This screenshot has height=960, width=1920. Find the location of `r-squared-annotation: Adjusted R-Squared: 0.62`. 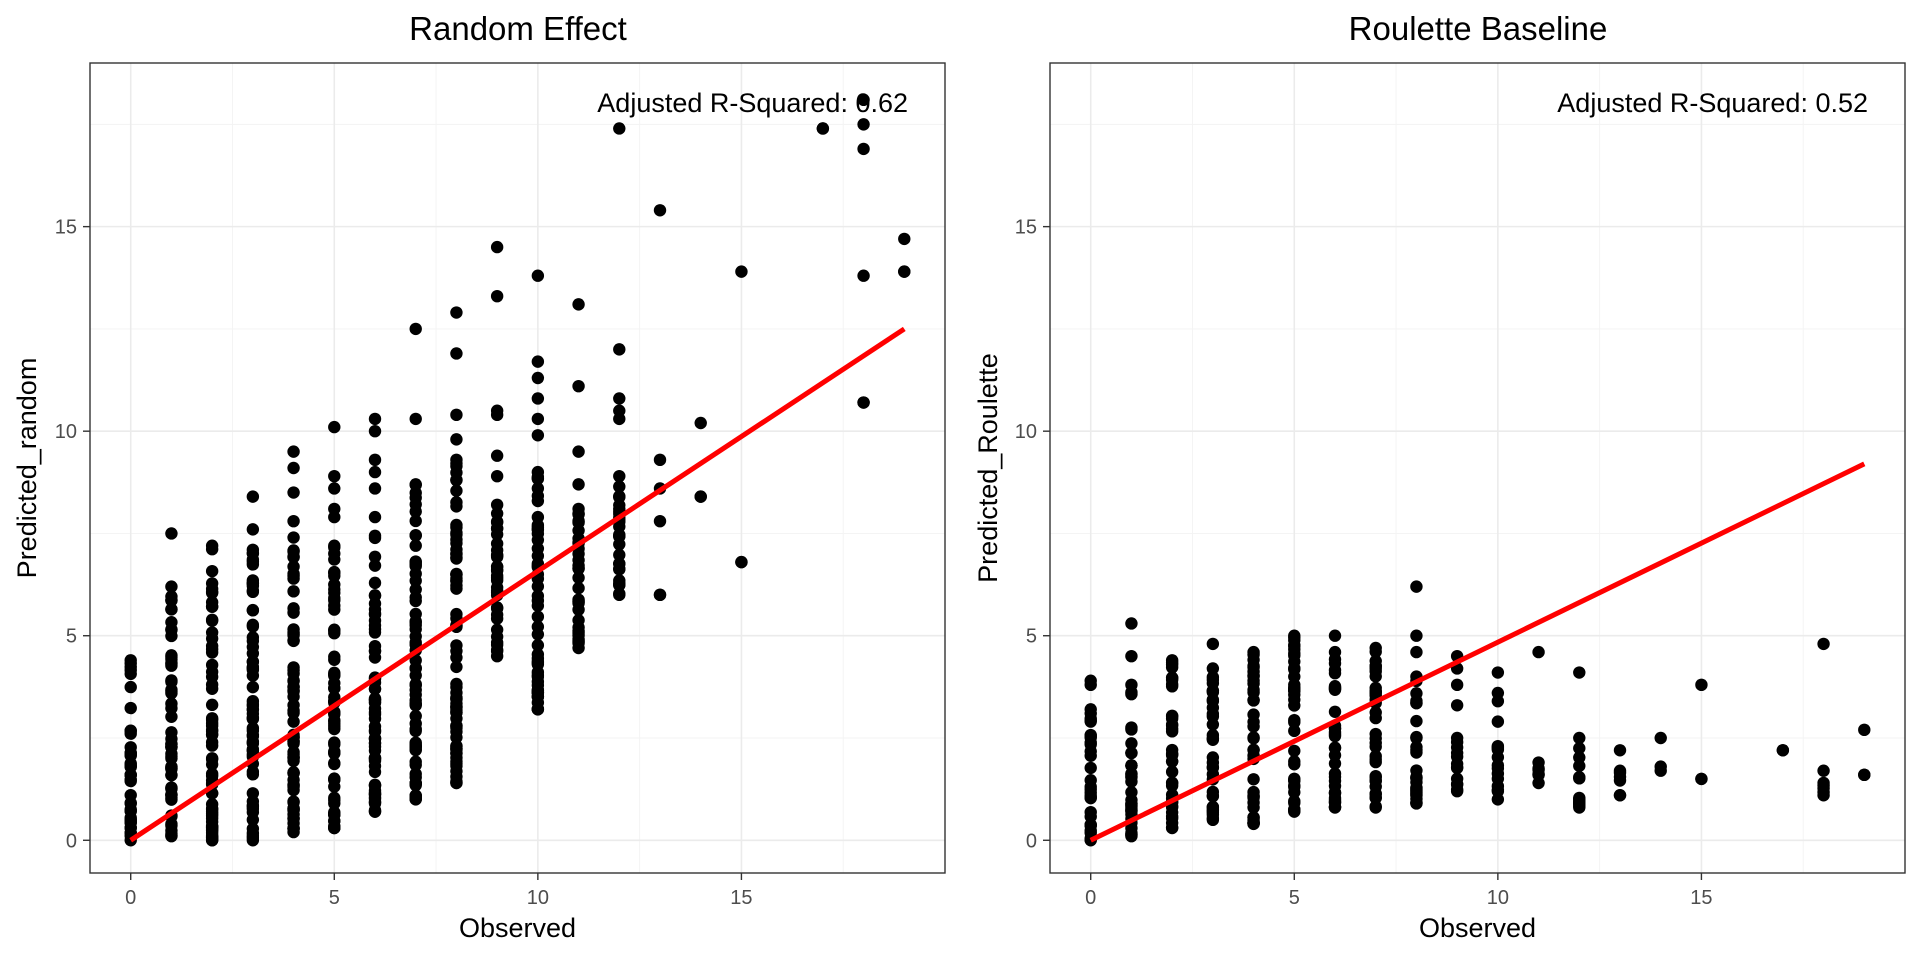

r-squared-annotation: Adjusted R-Squared: 0.62 is located at coordinates (752, 103).